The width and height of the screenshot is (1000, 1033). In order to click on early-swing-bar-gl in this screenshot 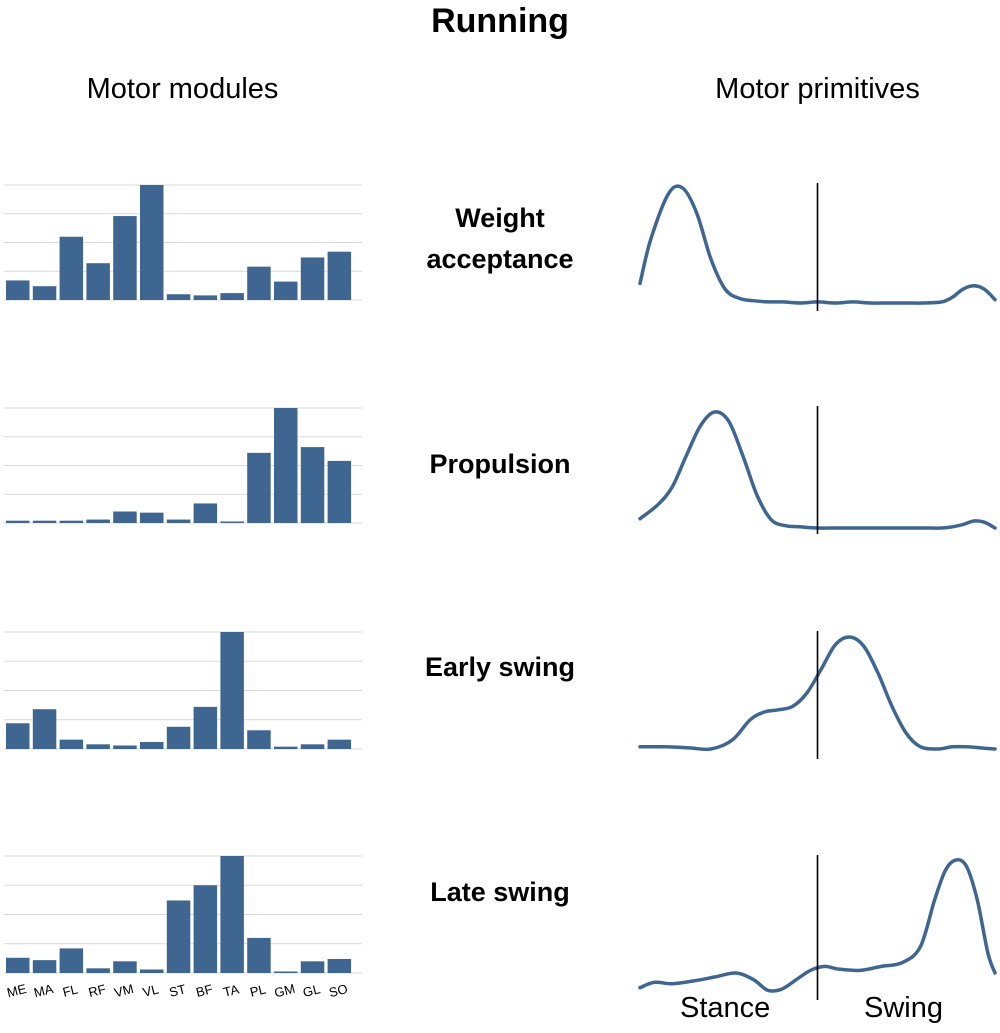, I will do `click(312, 746)`.